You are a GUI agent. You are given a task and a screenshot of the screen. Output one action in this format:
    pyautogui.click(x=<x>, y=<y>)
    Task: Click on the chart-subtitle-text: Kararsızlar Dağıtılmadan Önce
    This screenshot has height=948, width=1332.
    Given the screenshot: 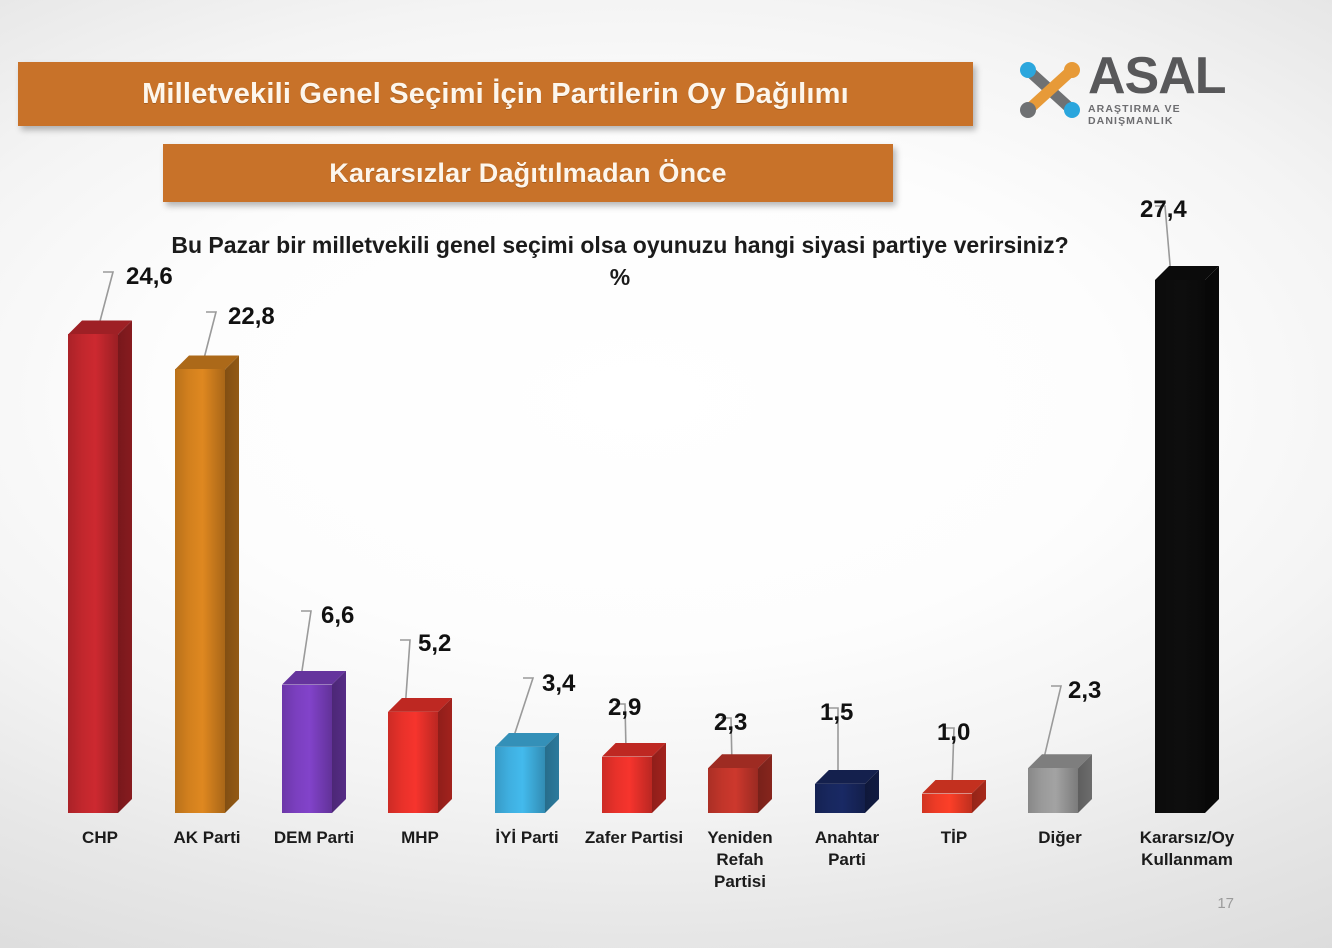 What is the action you would take?
    pyautogui.click(x=528, y=172)
    